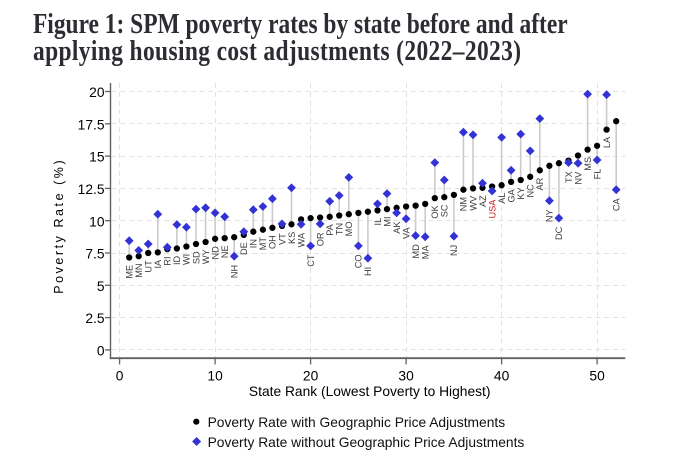 Image resolution: width=679 pixels, height=472 pixels. I want to click on svg-text: TN, so click(340, 229).